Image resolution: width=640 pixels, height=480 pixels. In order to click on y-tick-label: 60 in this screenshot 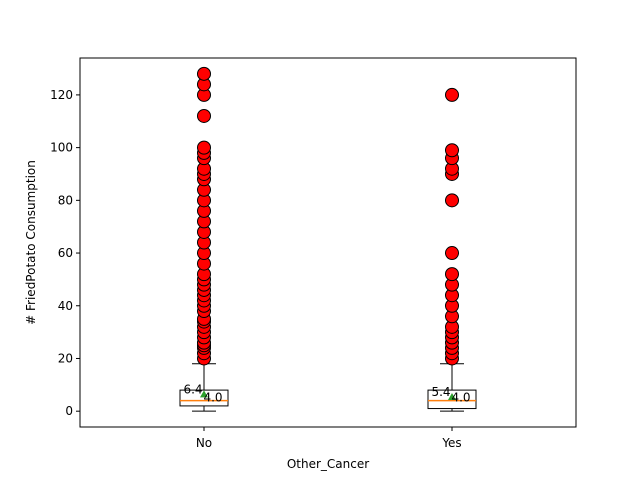, I will do `click(65, 253)`.